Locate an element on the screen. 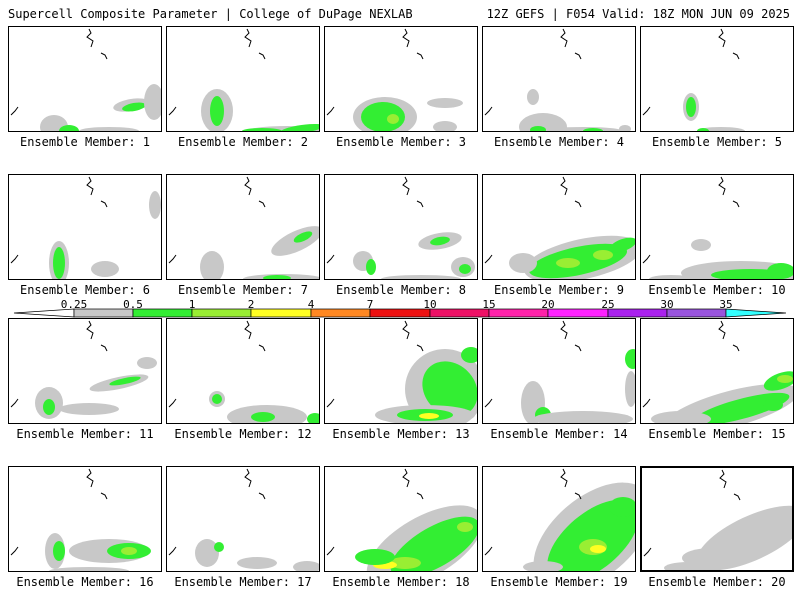 The image size is (800, 600). legend-tick-label: 4 is located at coordinates (311, 304).